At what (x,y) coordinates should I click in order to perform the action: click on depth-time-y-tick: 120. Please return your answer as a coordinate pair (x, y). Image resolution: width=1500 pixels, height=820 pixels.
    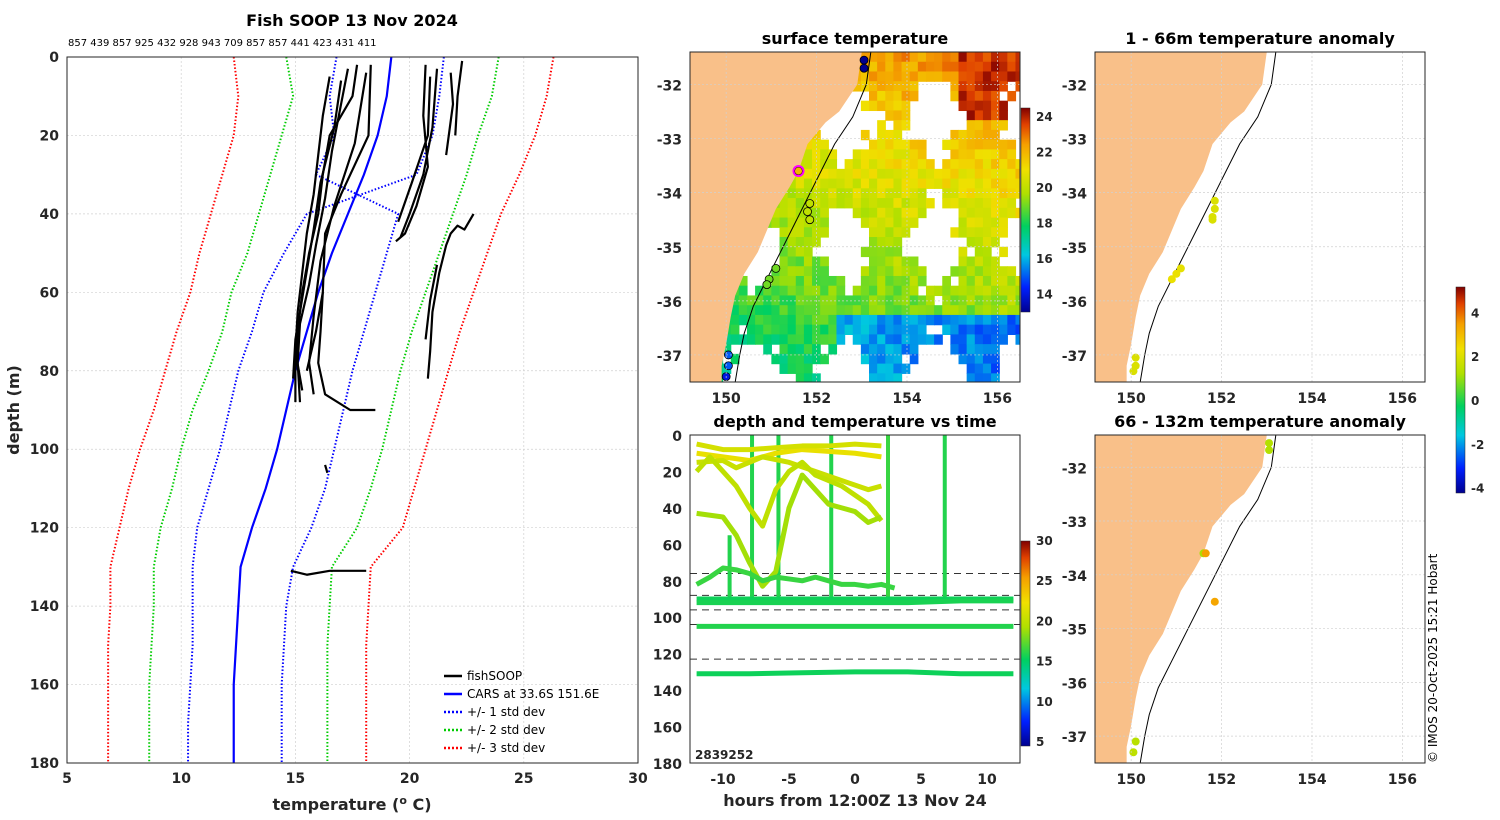
    Looking at the image, I should click on (667, 656).